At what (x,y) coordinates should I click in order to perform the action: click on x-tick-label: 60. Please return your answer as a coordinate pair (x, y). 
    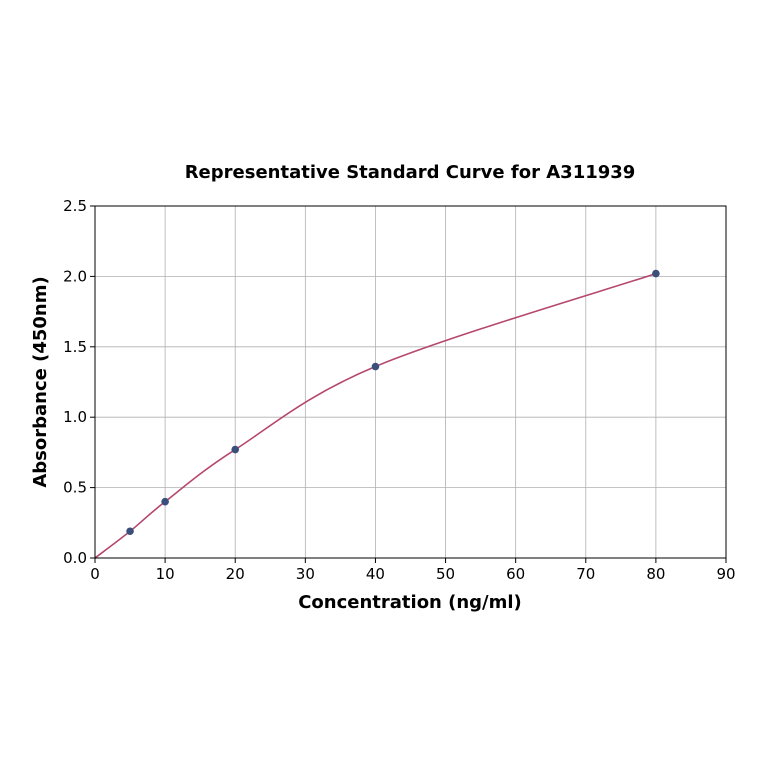
    Looking at the image, I should click on (515, 574).